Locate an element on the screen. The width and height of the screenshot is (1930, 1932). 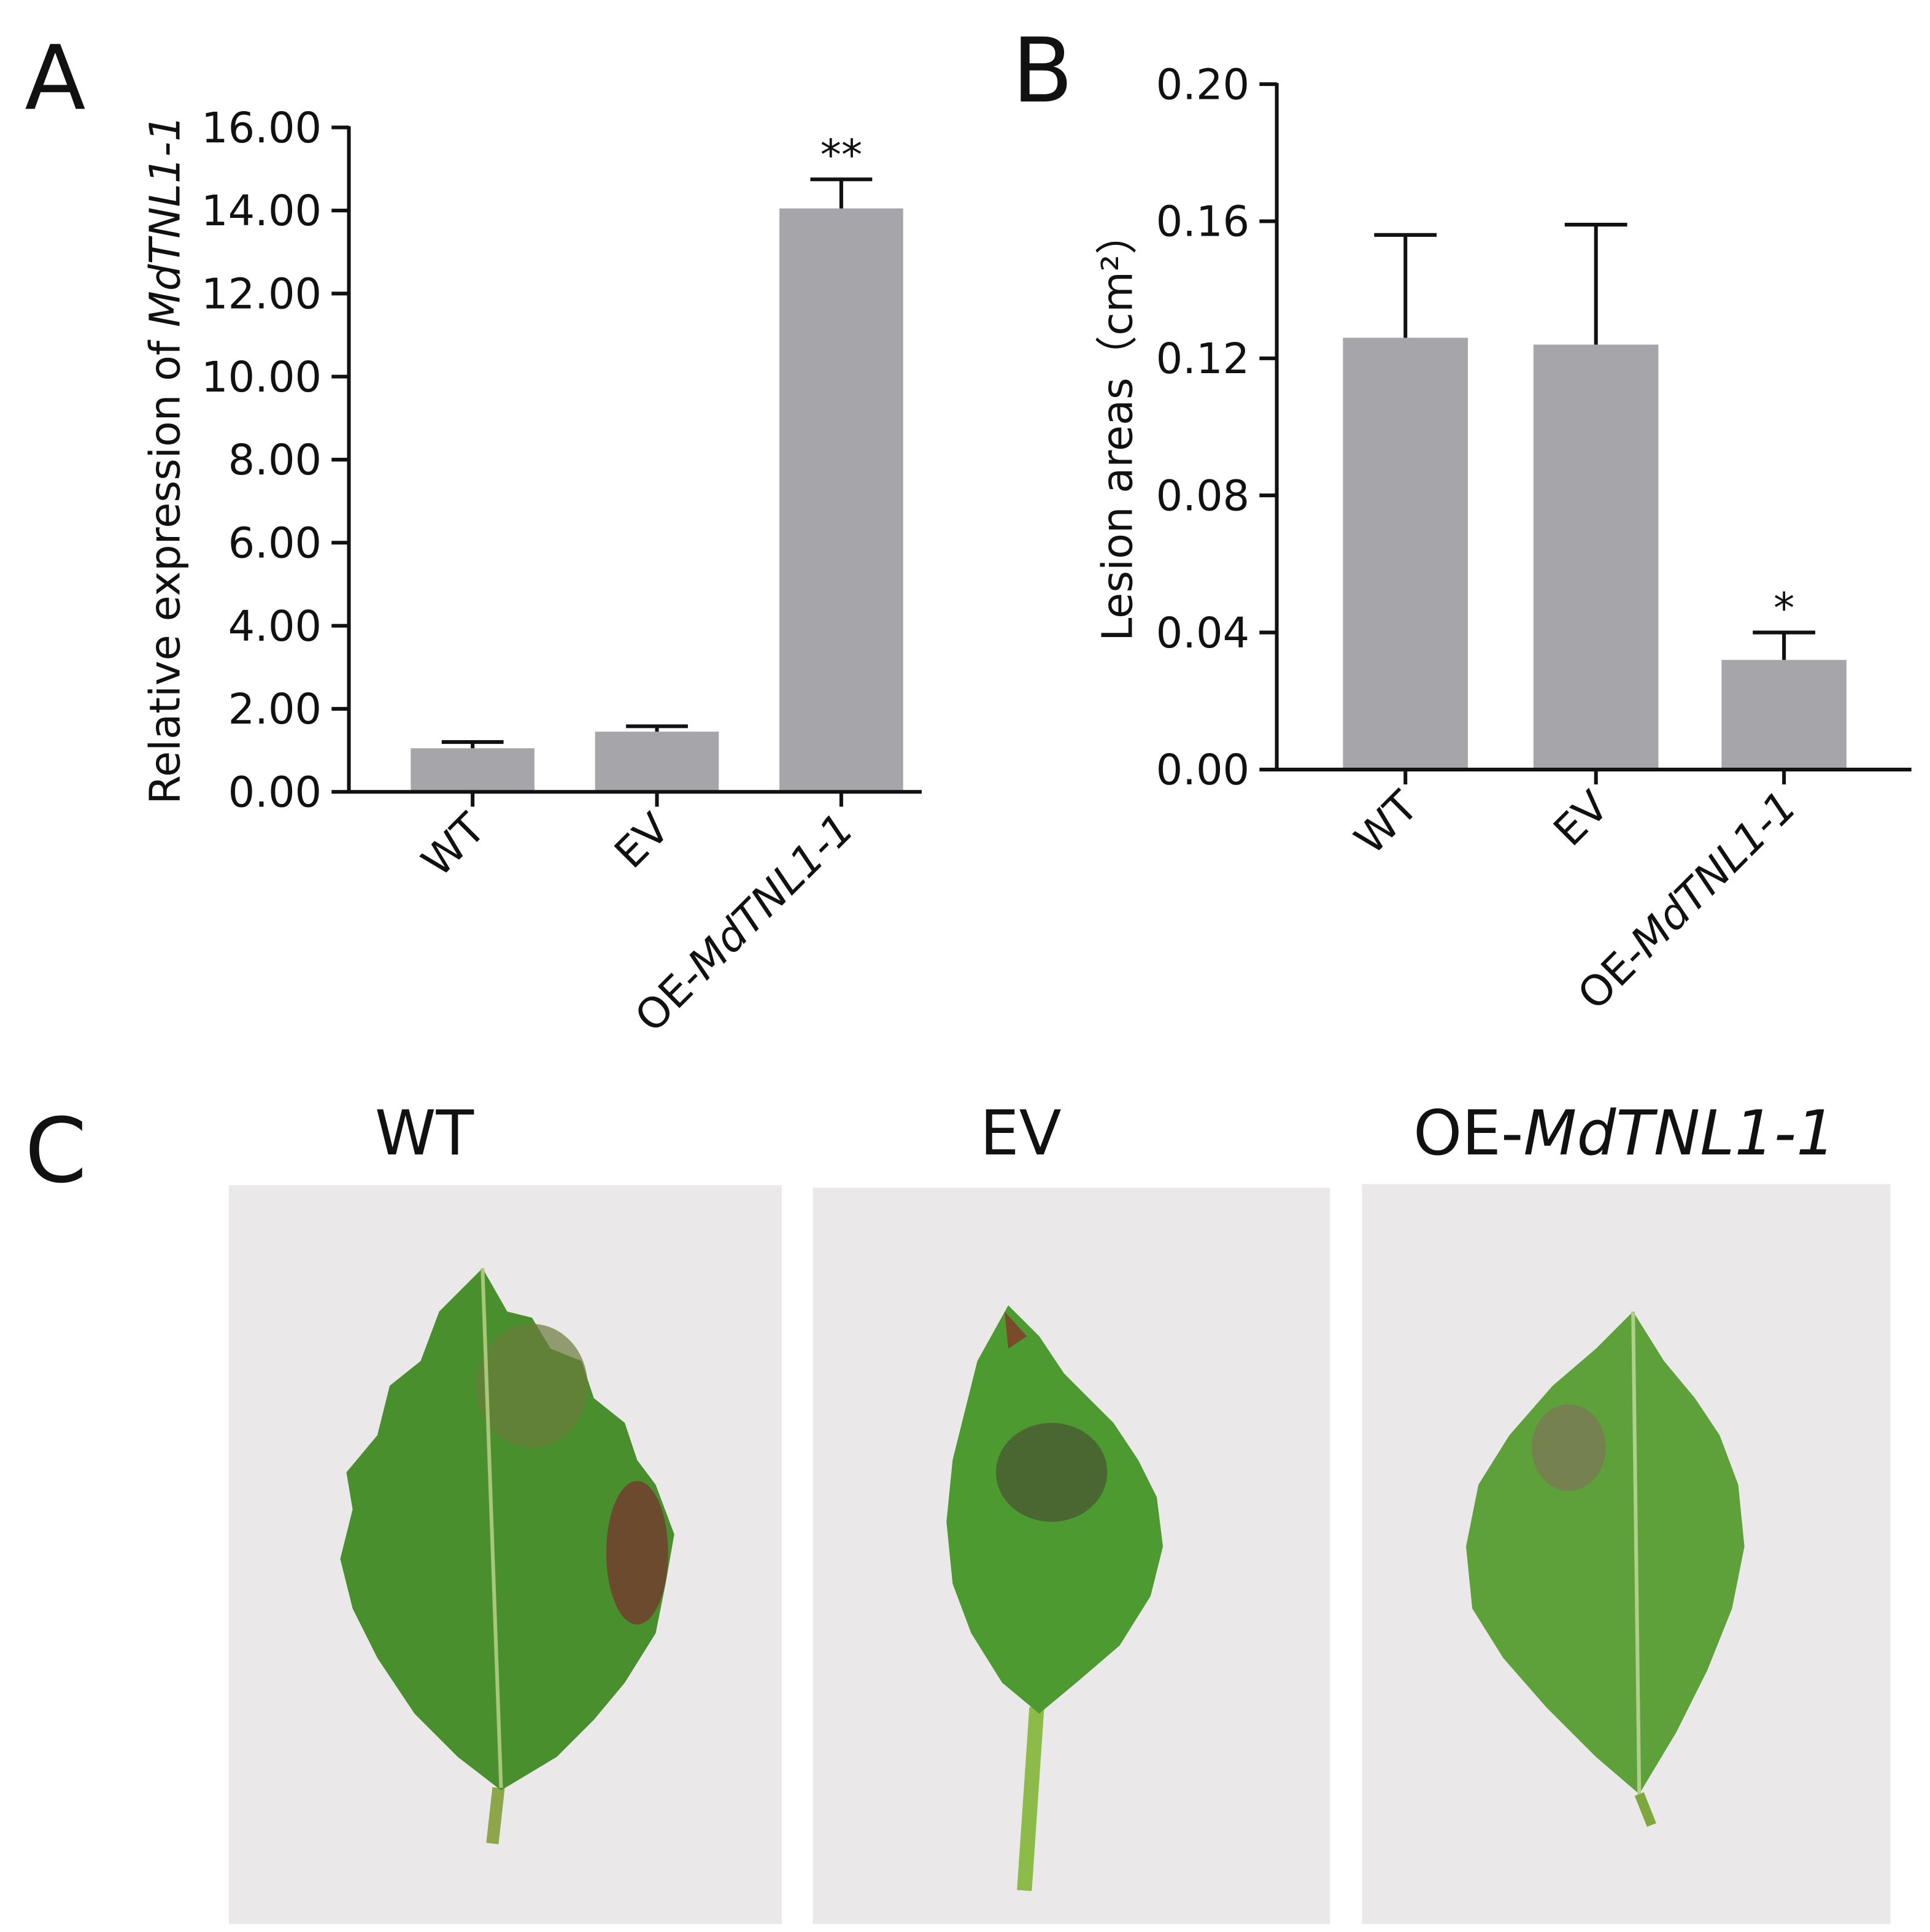
y-tick-label: 14.00 is located at coordinates (261, 212).